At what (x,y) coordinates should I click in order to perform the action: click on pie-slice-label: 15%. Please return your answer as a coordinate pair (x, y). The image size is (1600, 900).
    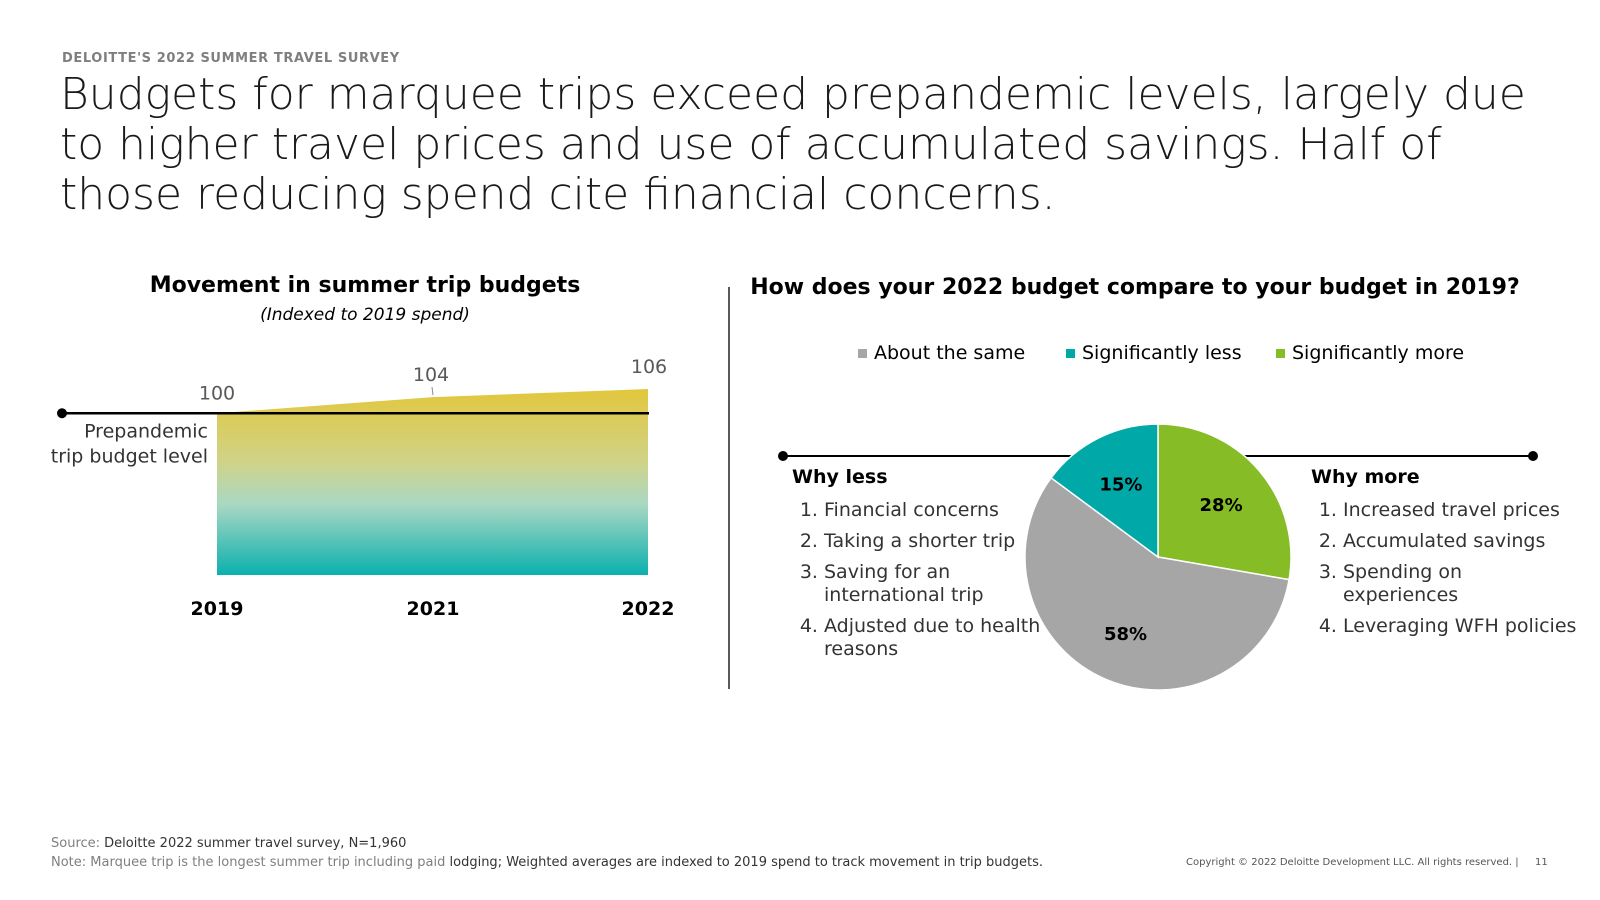
    Looking at the image, I should click on (1120, 484).